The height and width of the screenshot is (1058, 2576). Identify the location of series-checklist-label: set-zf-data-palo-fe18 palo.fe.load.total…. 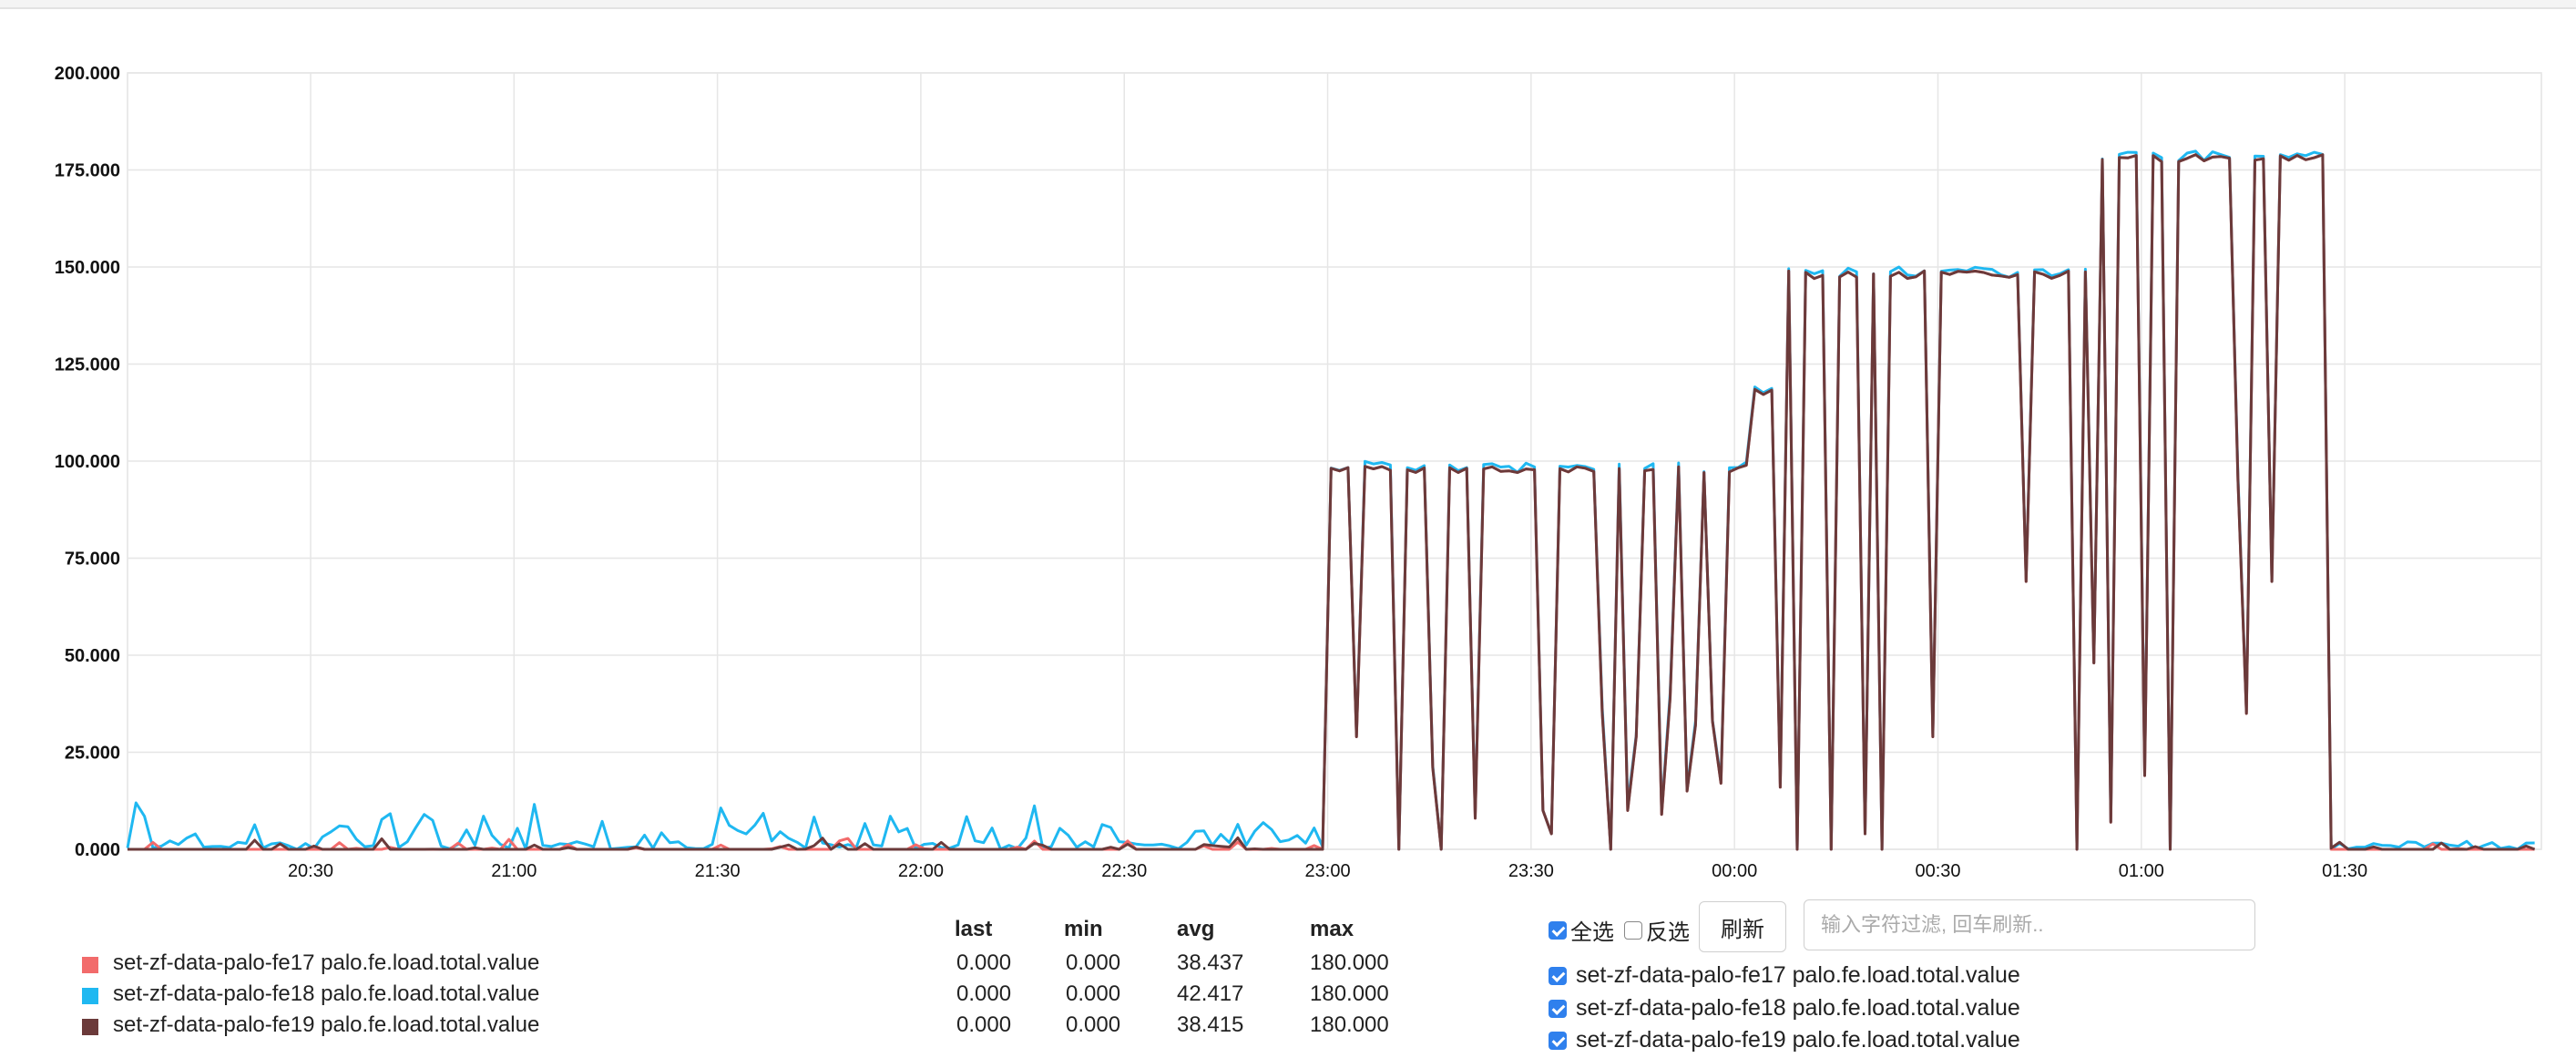
(1798, 1008).